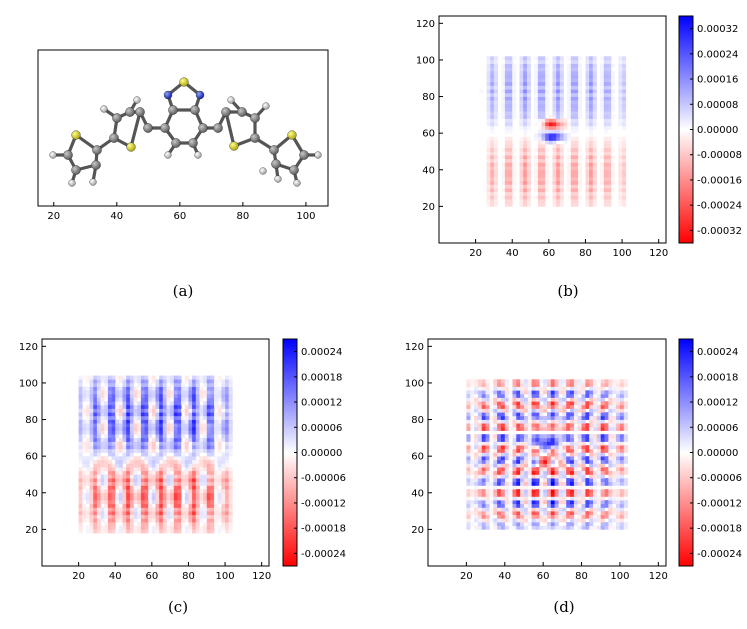 The height and width of the screenshot is (629, 747). I want to click on caption-c: (c), so click(178, 607).